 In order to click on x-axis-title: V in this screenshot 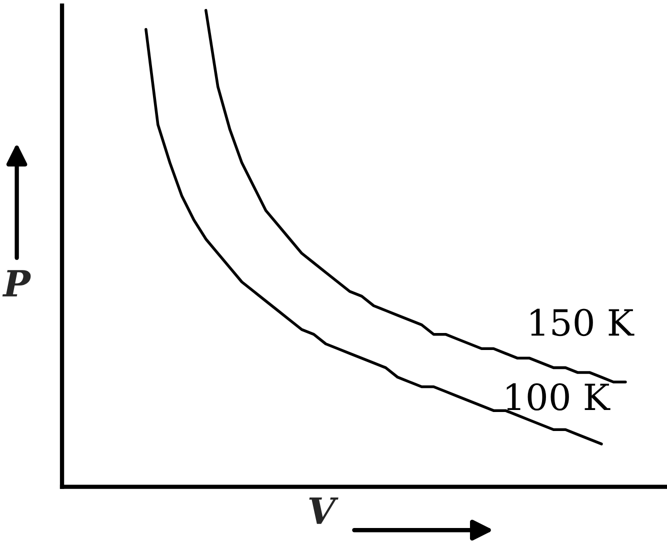, I will do `click(323, 511)`.